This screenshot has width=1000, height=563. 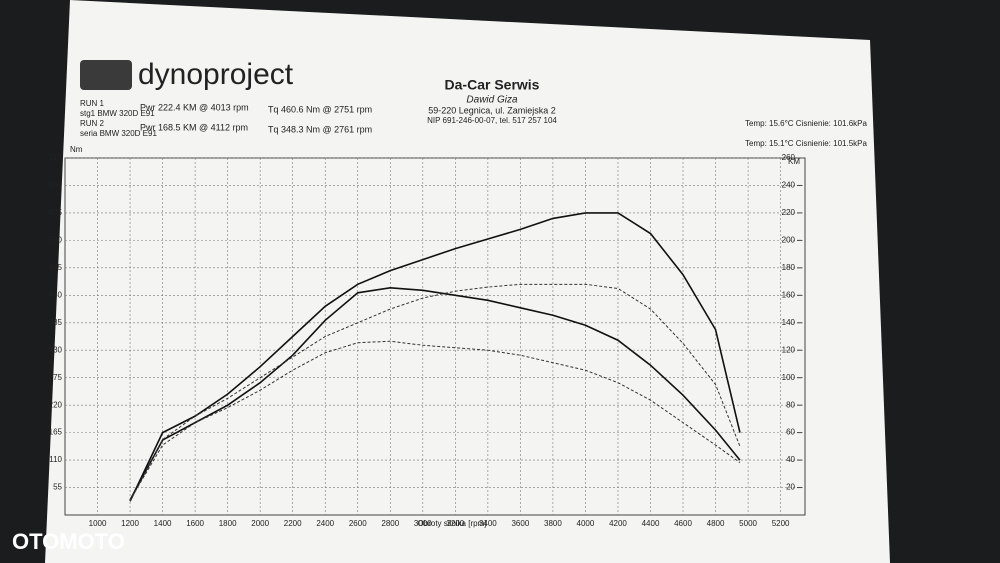 I want to click on x-tick-label: 2800, so click(x=390, y=523).